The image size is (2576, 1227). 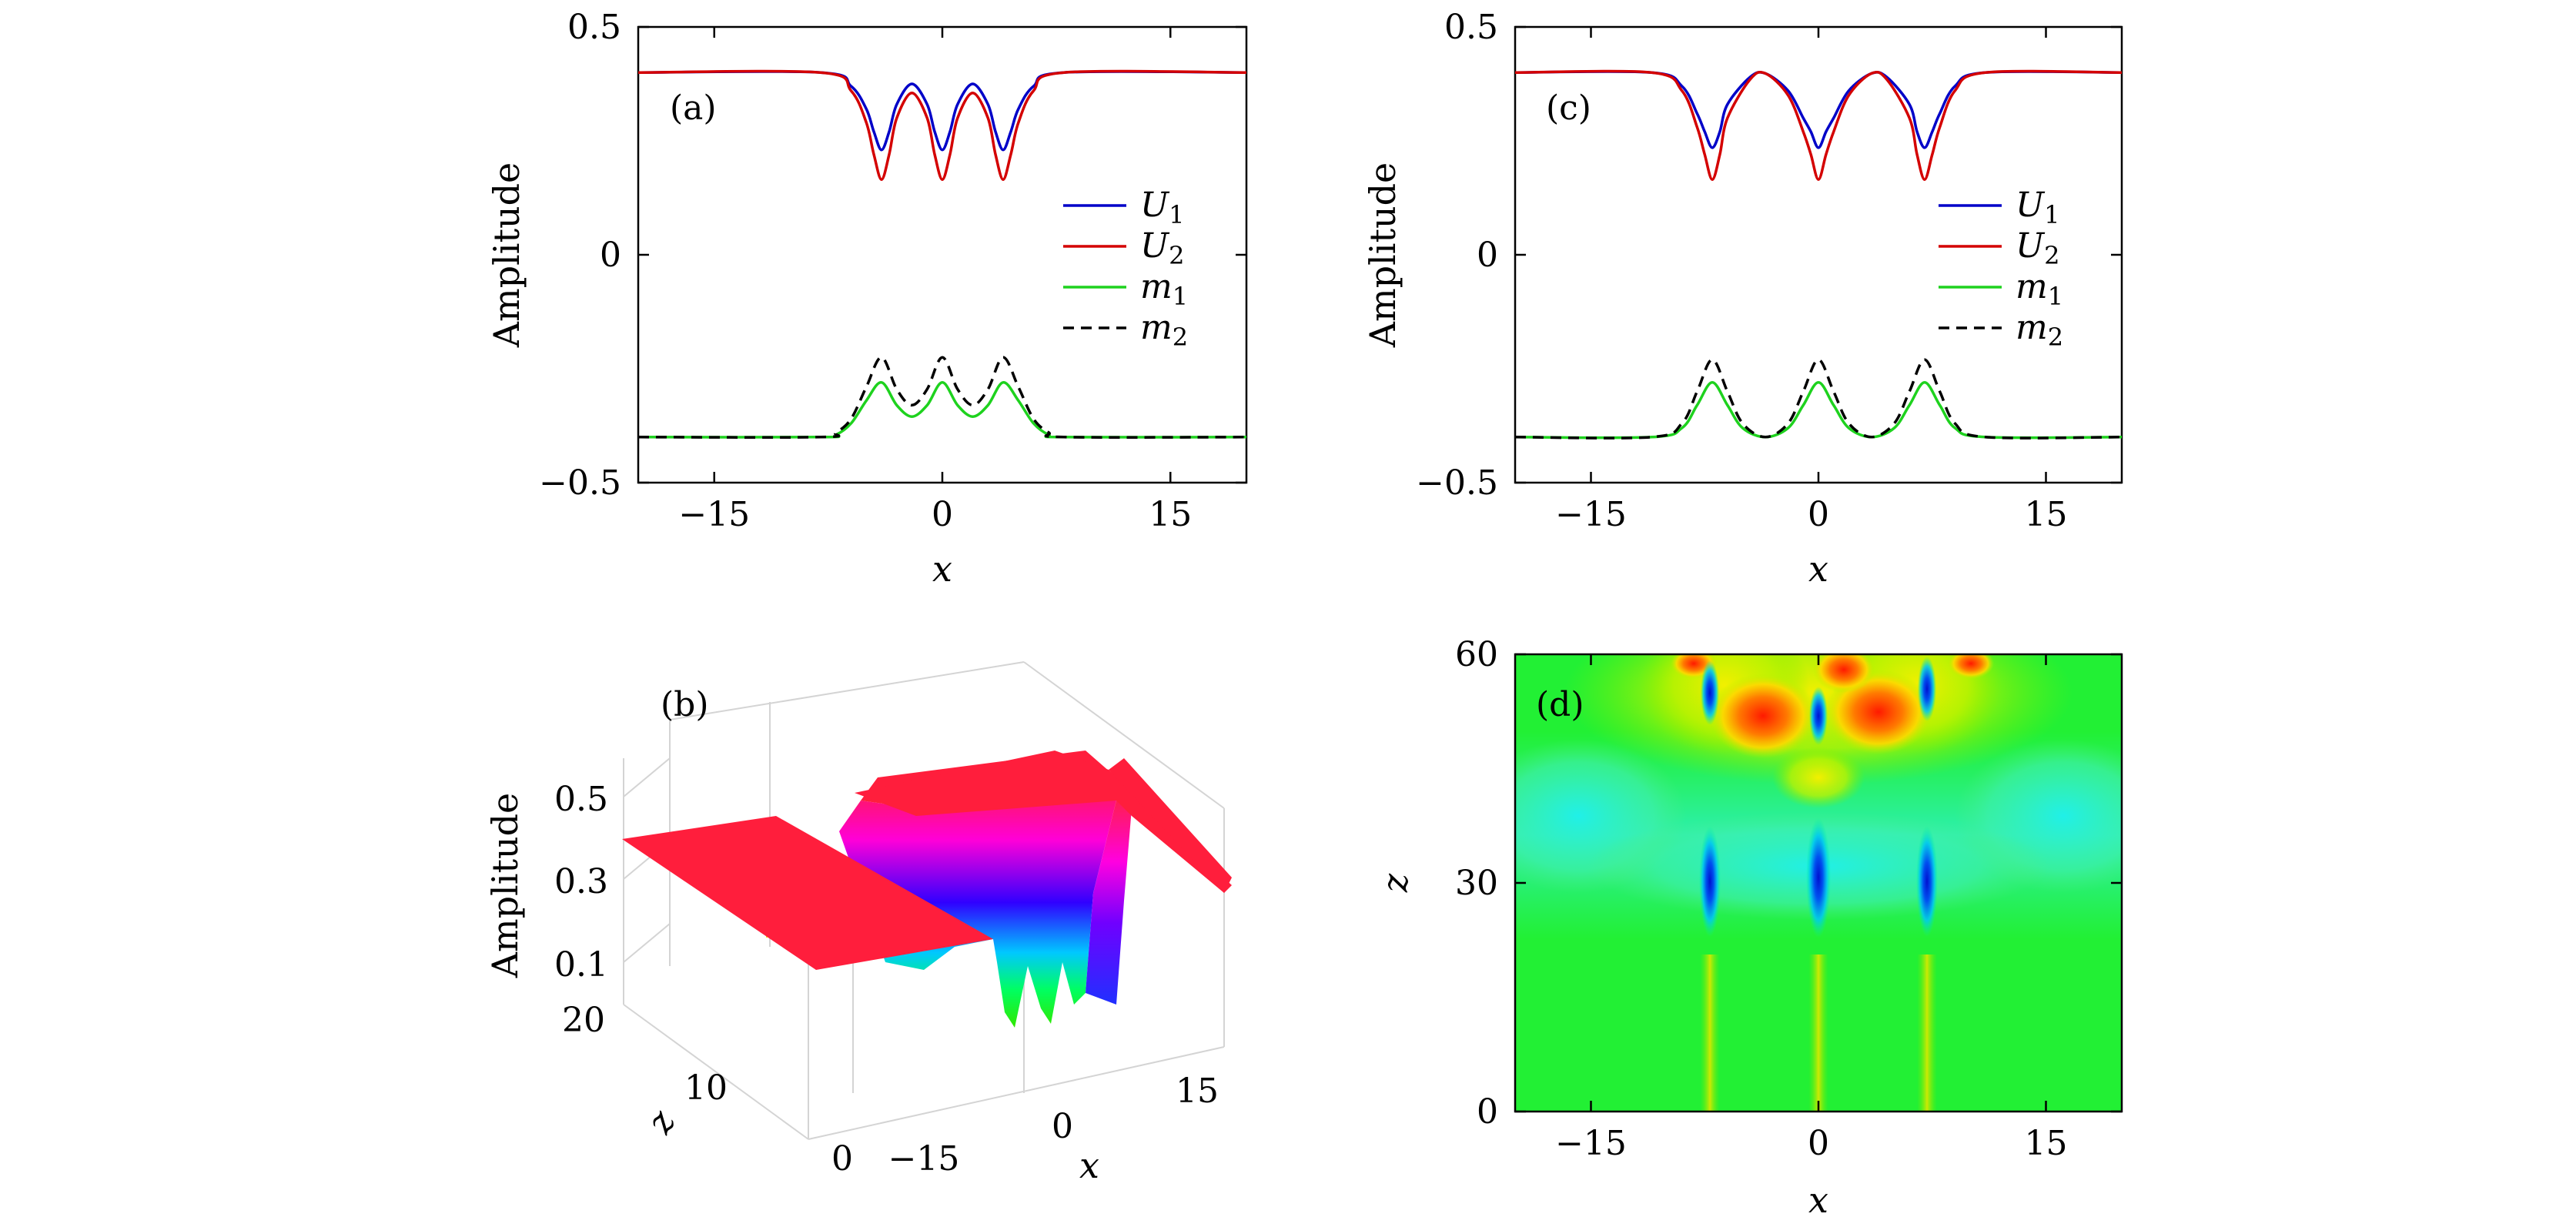 I want to click on tick-label: 0.3, so click(x=581, y=882).